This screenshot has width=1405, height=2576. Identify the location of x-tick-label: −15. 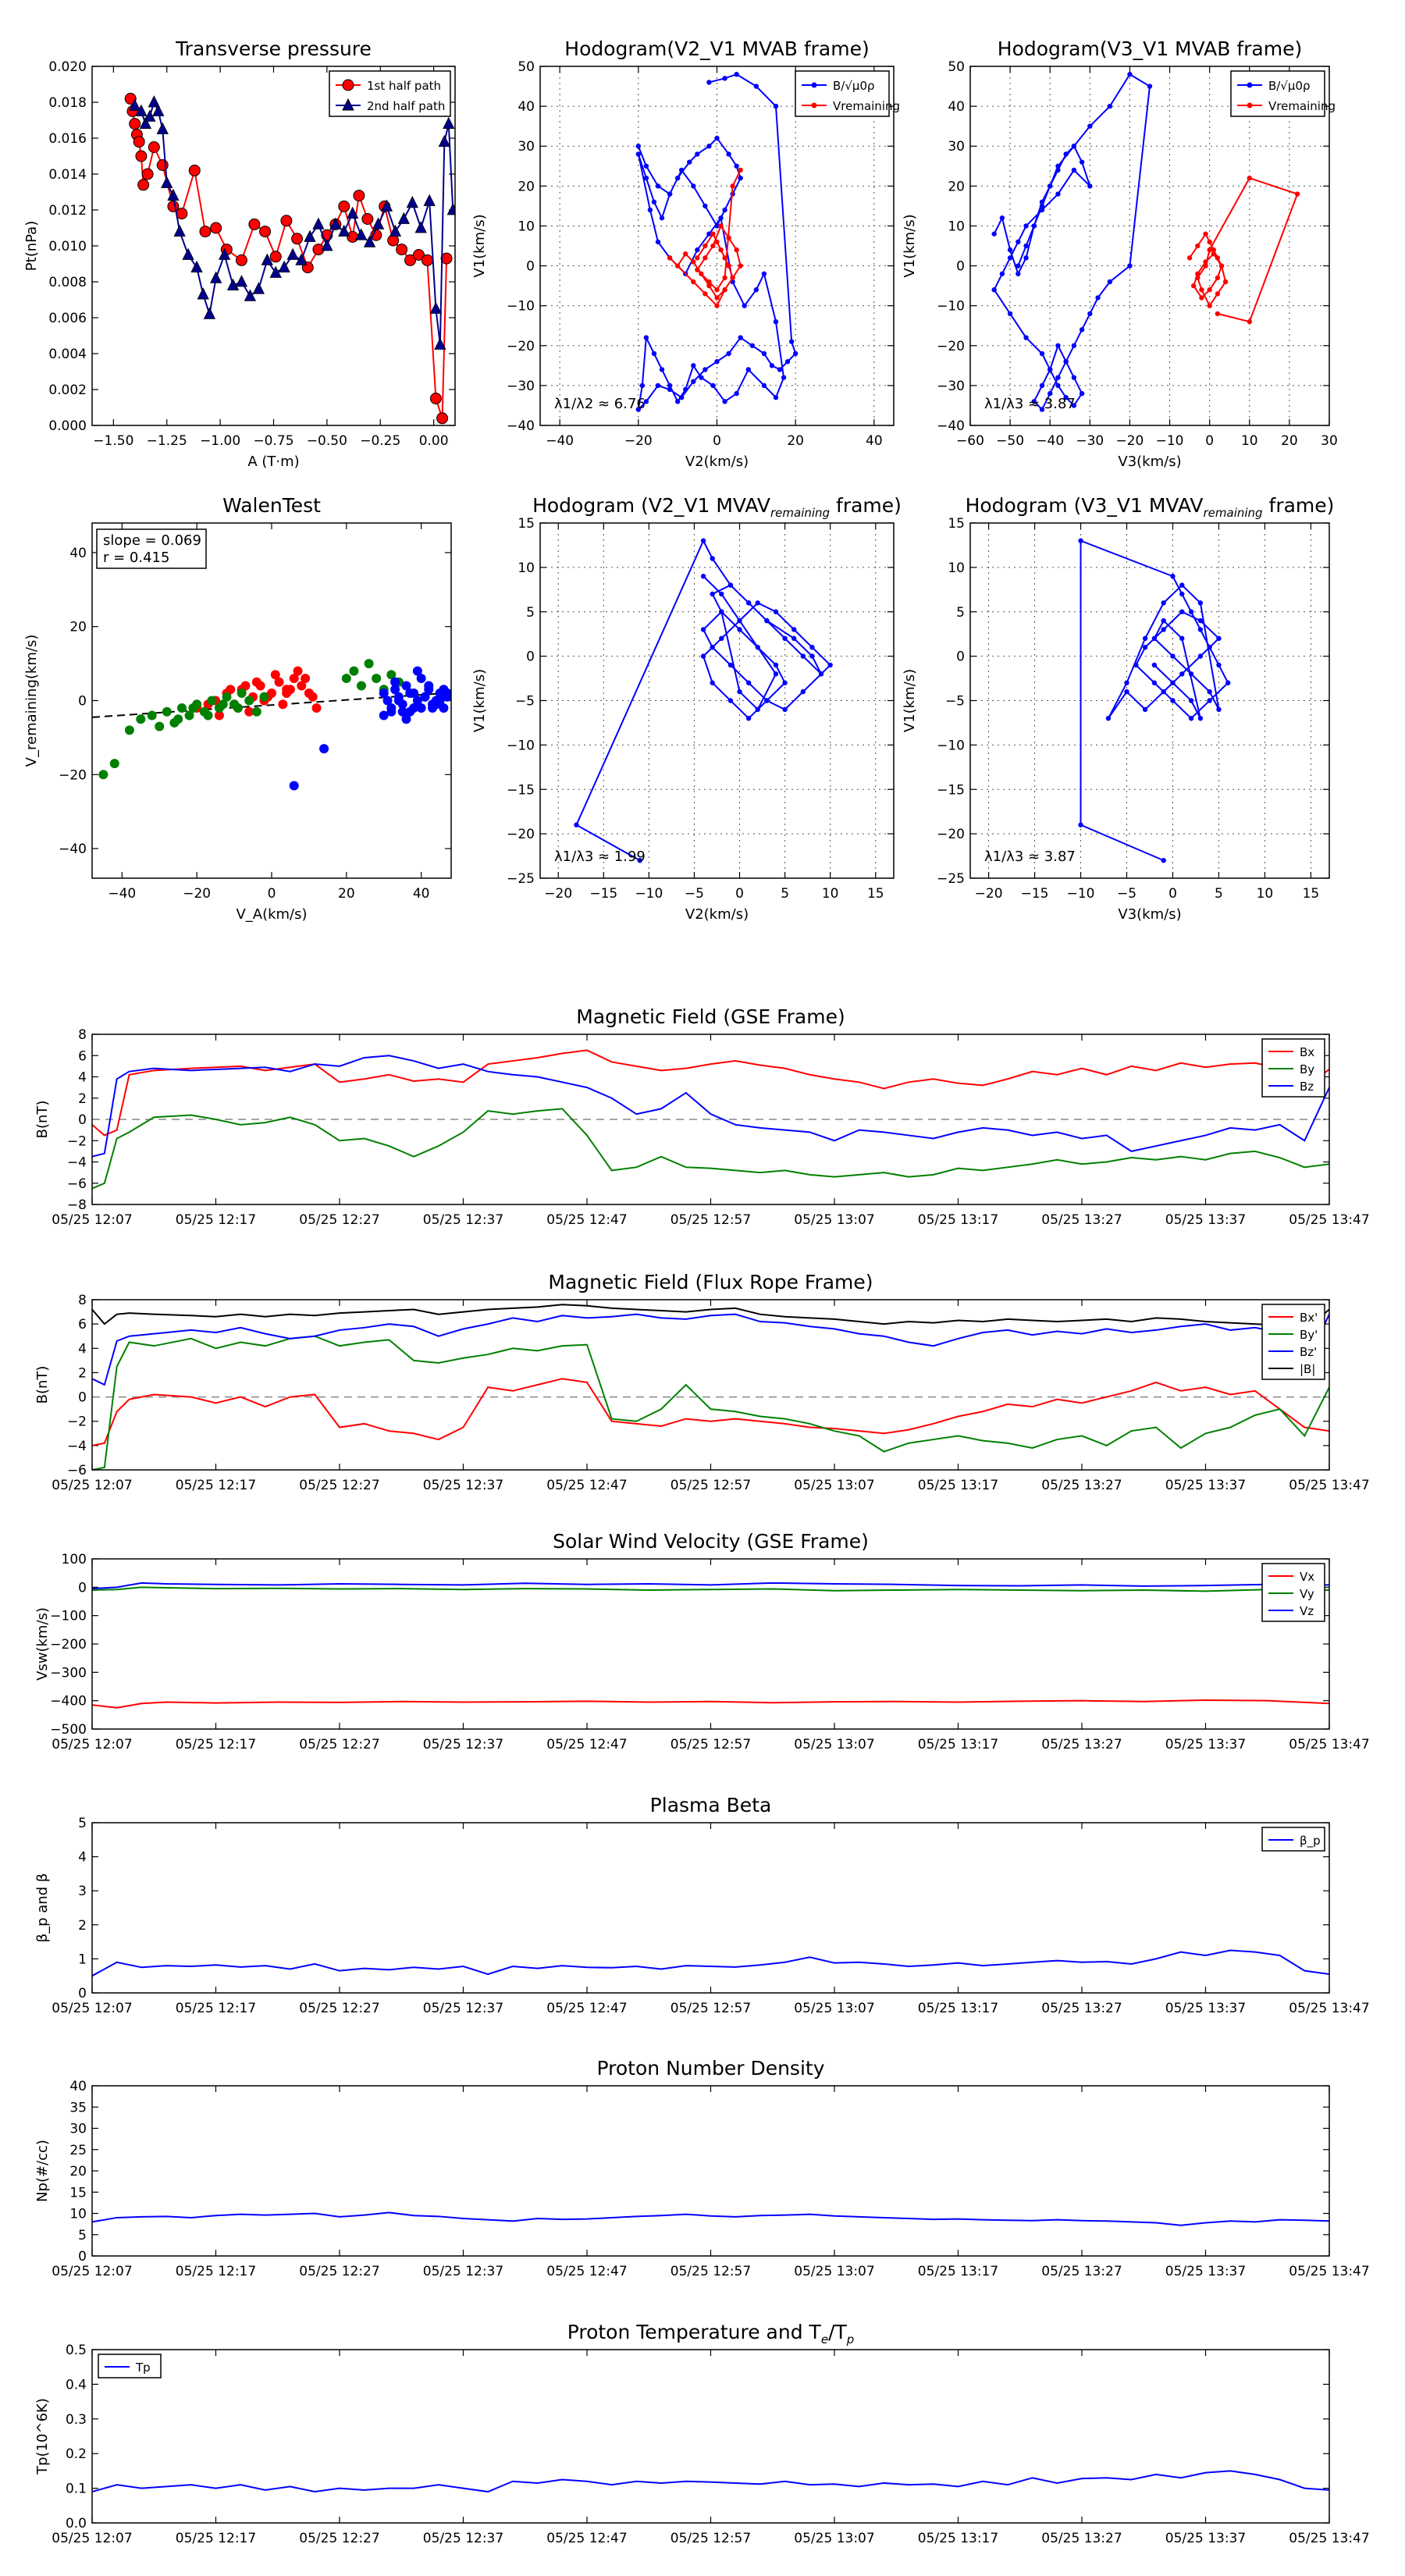
(603, 894).